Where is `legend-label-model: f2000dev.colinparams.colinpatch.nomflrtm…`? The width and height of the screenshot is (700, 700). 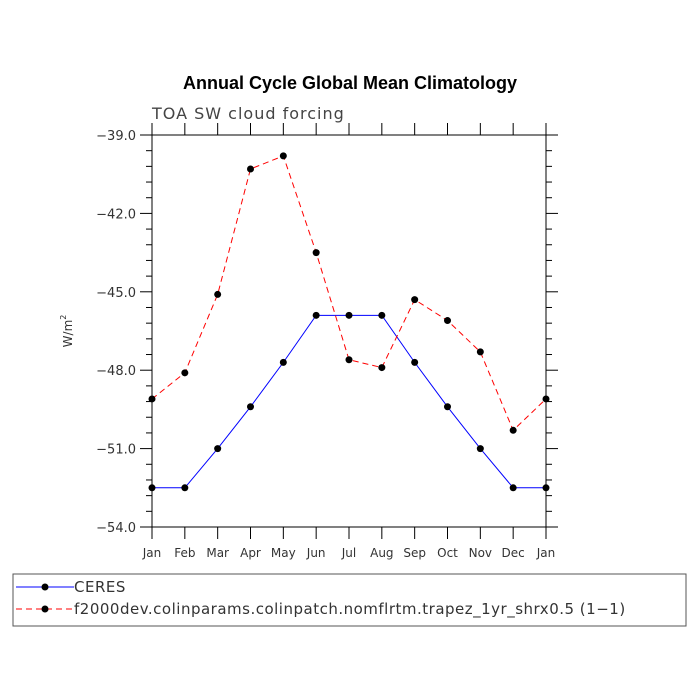 legend-label-model: f2000dev.colinparams.colinpatch.nomflrtm… is located at coordinates (350, 609).